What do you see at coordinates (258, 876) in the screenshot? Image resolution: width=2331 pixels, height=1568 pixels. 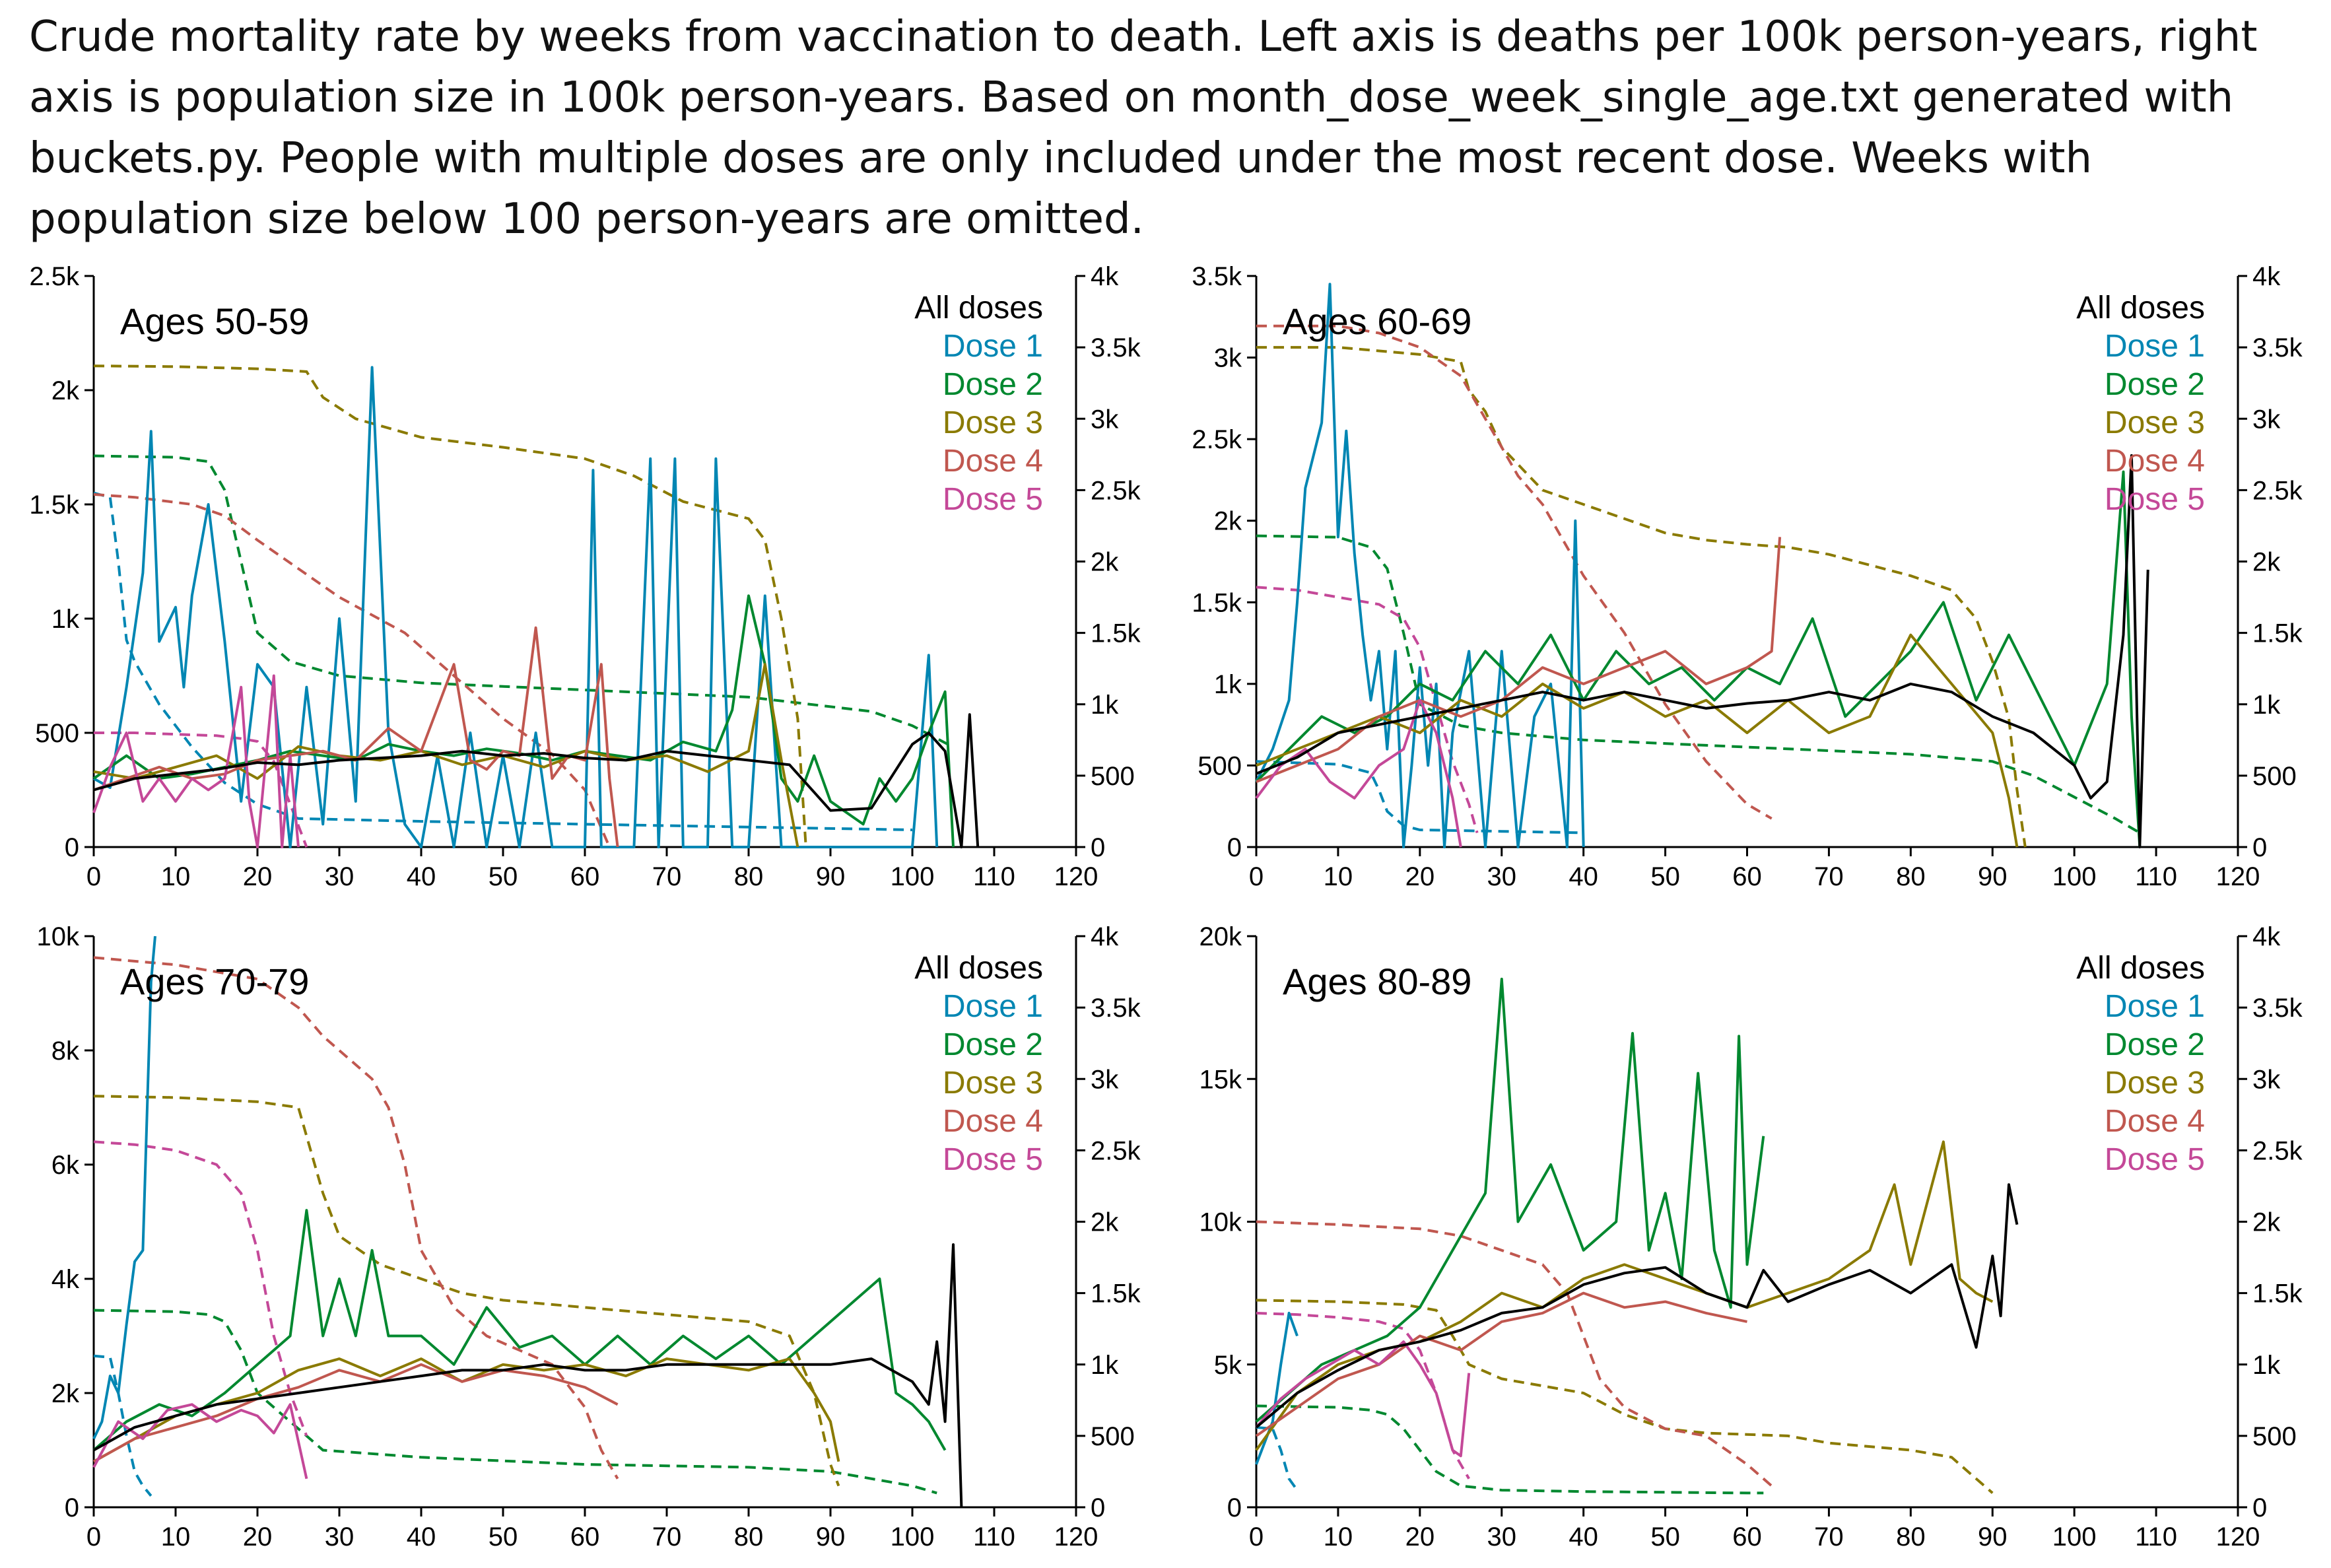 I see `x-tick-label: 20` at bounding box center [258, 876].